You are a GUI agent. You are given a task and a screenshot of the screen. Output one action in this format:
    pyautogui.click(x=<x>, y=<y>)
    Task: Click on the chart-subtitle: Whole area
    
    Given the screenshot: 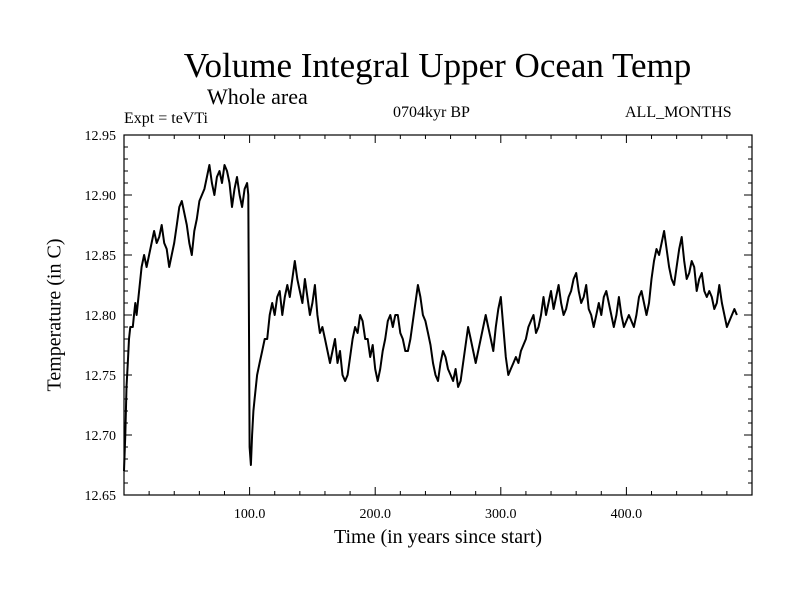 What is the action you would take?
    pyautogui.click(x=257, y=96)
    